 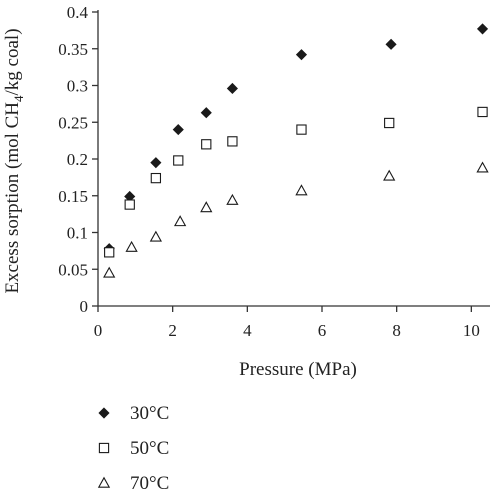 I want to click on x-ticks: 0 2 4 6 8 10, so click(x=287, y=323).